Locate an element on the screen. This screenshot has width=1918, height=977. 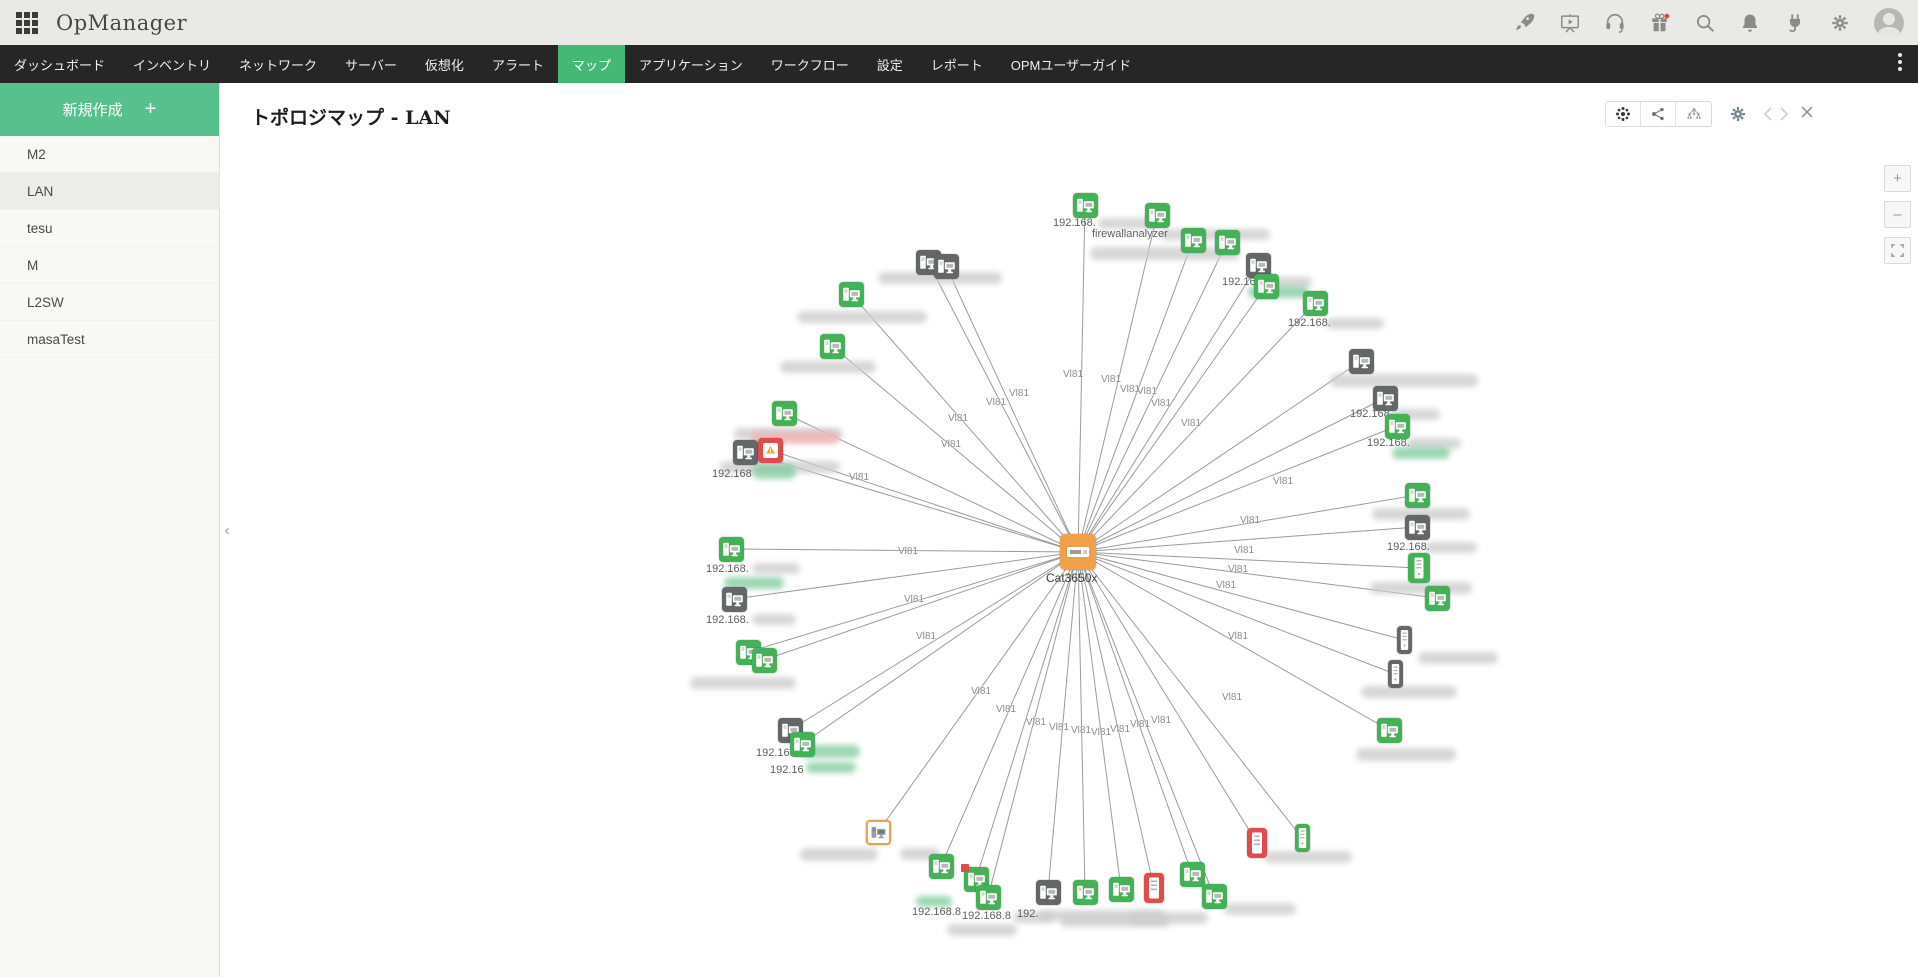
zoom-out-button: – is located at coordinates (1897, 214).